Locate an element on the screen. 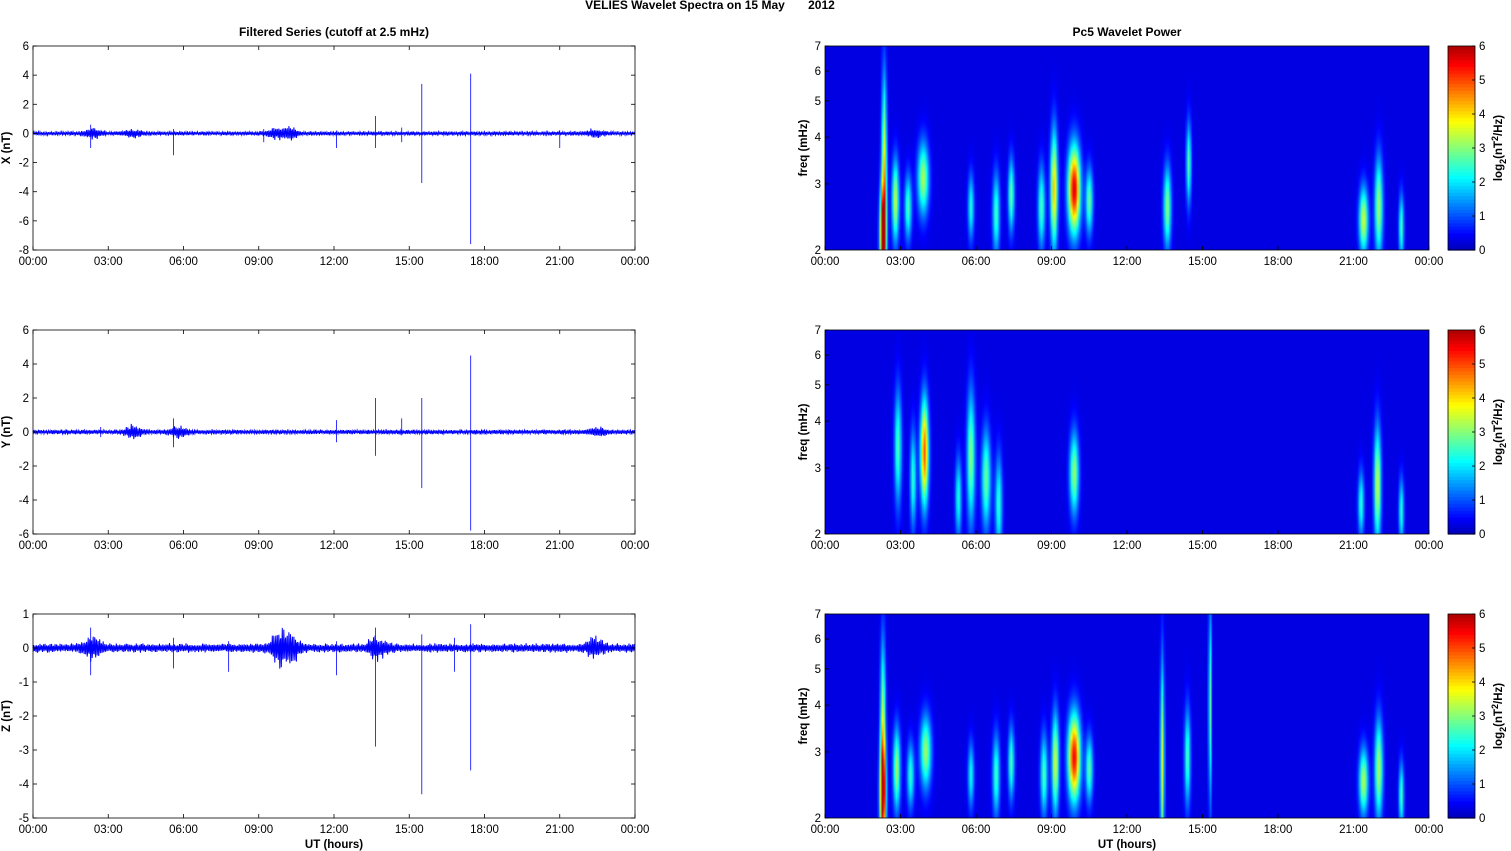  colorbar-label-part: 2 is located at coordinates (1495, 422).